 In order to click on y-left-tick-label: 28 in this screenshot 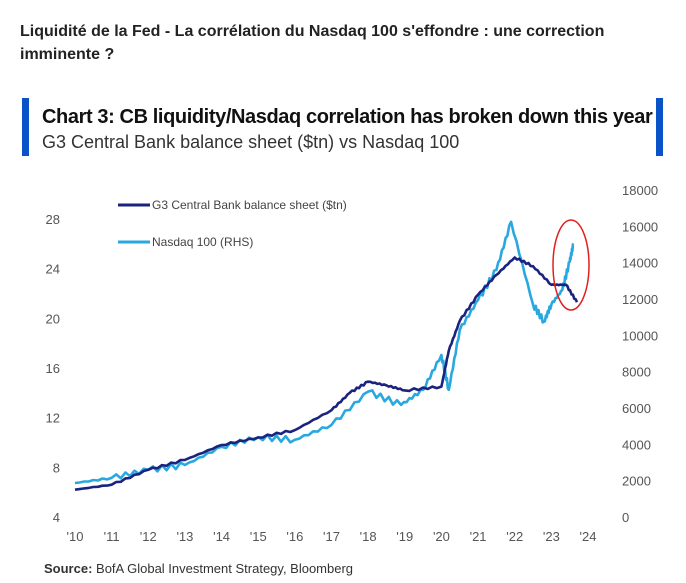, I will do `click(53, 219)`.